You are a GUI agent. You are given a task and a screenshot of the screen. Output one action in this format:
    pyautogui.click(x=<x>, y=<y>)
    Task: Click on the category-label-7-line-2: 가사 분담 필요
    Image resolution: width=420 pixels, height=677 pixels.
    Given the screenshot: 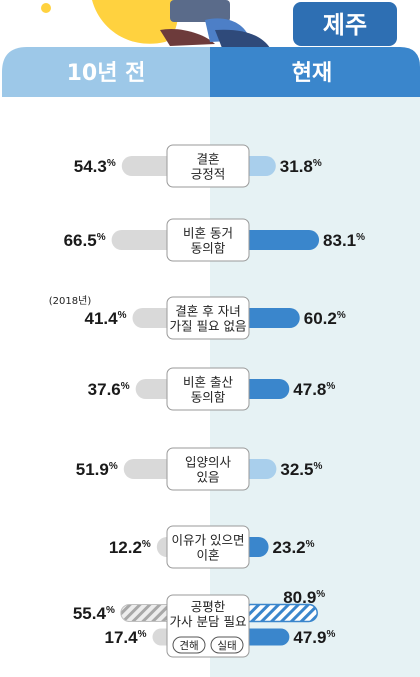 What is the action you would take?
    pyautogui.click(x=208, y=621)
    